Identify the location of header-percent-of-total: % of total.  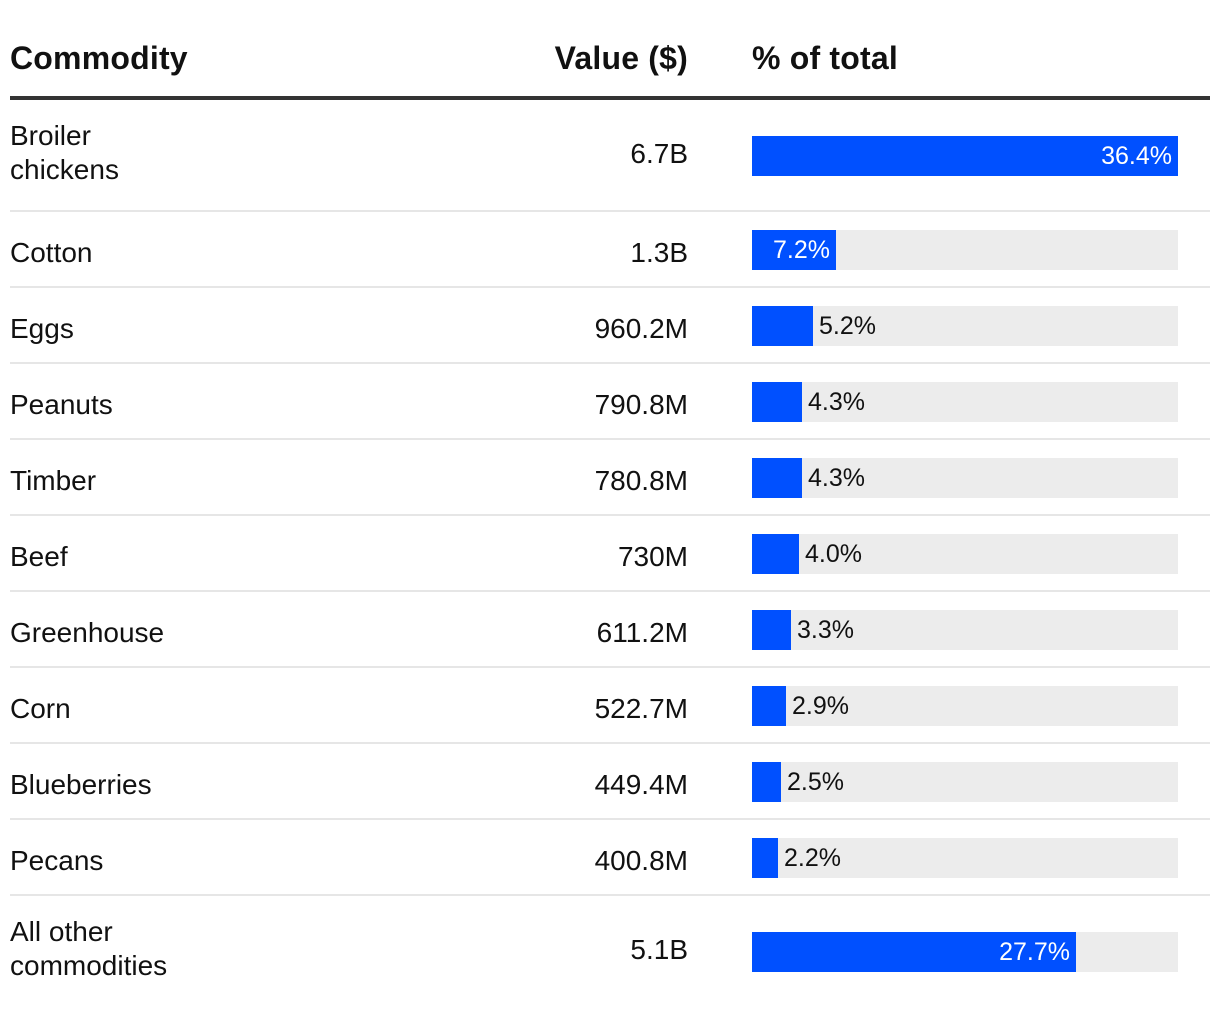
(825, 58).